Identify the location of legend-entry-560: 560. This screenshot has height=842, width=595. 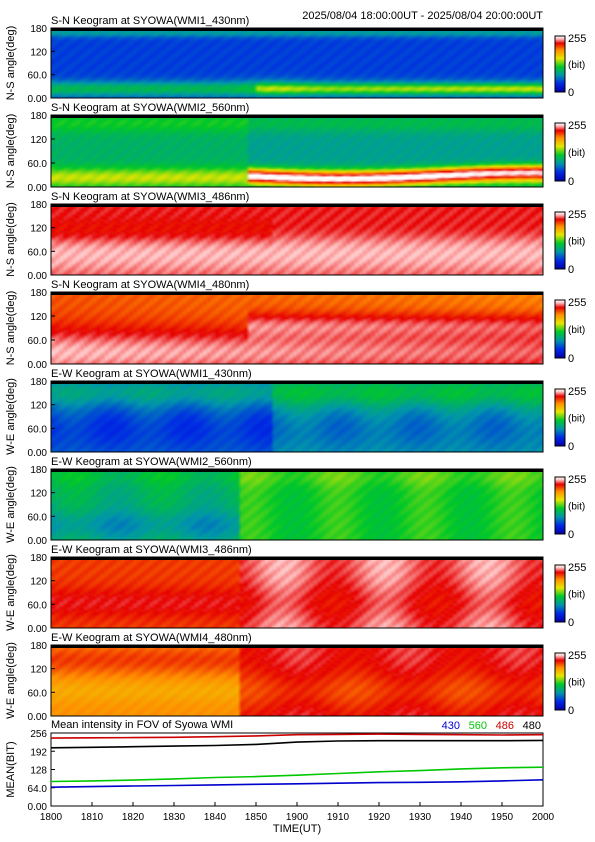
(478, 726).